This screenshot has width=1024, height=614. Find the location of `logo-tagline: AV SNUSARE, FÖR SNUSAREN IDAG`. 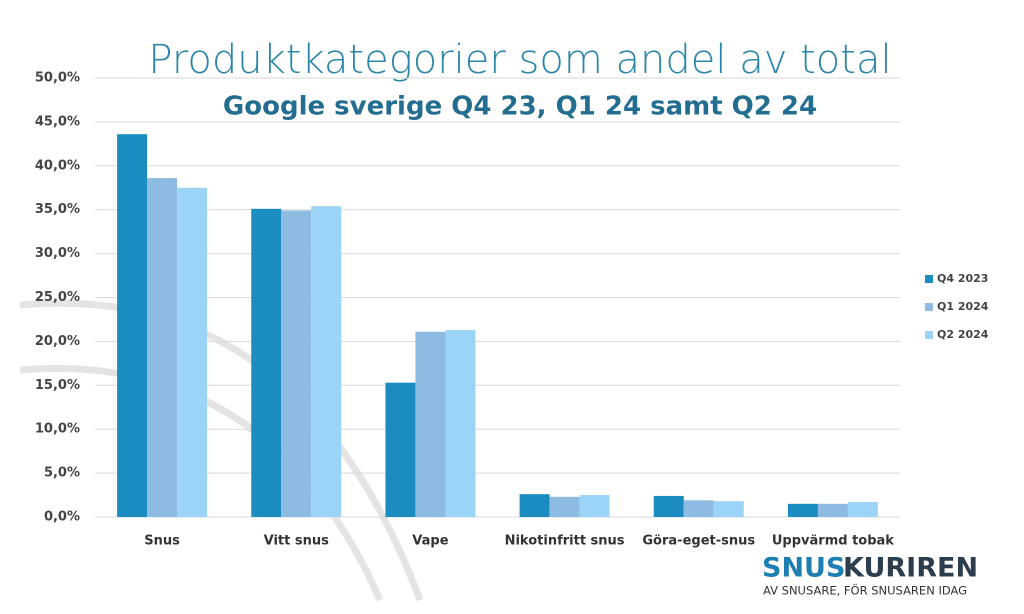

logo-tagline: AV SNUSARE, FÖR SNUSAREN IDAG is located at coordinates (865, 590).